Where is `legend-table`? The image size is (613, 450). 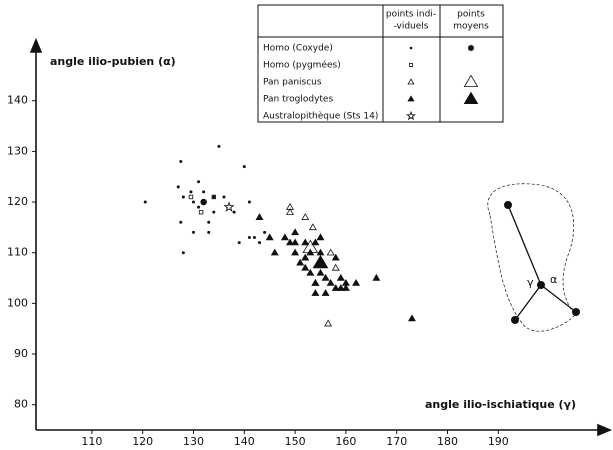
legend-table is located at coordinates (380, 63).